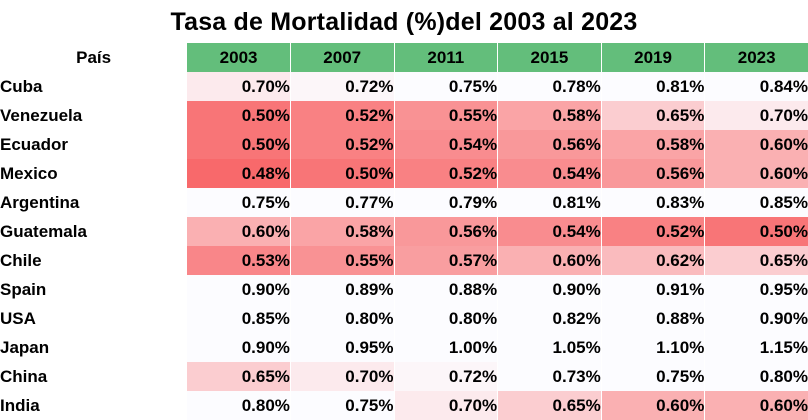 This screenshot has height=420, width=808. Describe the element at coordinates (25, 347) in the screenshot. I see `country-label: Japan` at that location.